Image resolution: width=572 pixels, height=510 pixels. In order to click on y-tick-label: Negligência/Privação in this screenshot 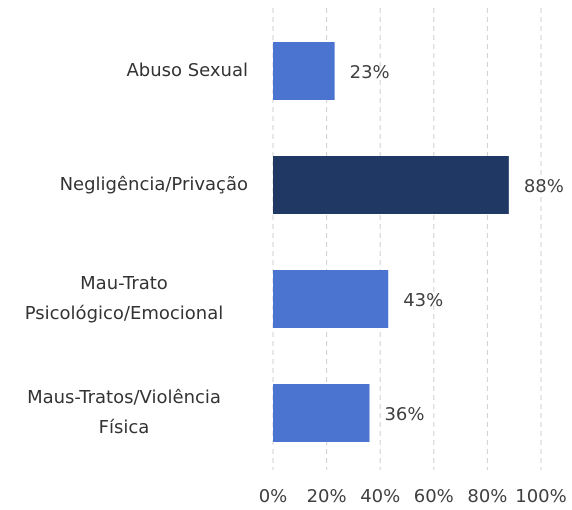, I will do `click(153, 184)`.